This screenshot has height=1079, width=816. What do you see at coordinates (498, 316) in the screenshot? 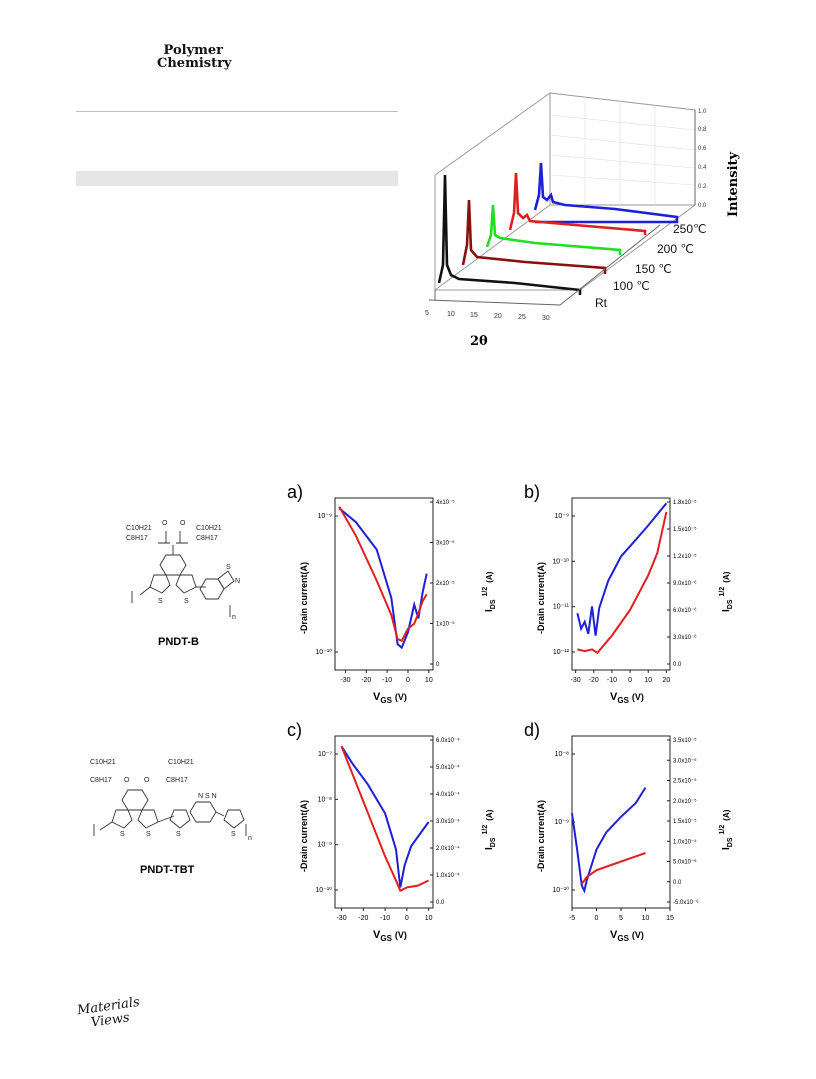
I see `xrd-x-tick: 20` at bounding box center [498, 316].